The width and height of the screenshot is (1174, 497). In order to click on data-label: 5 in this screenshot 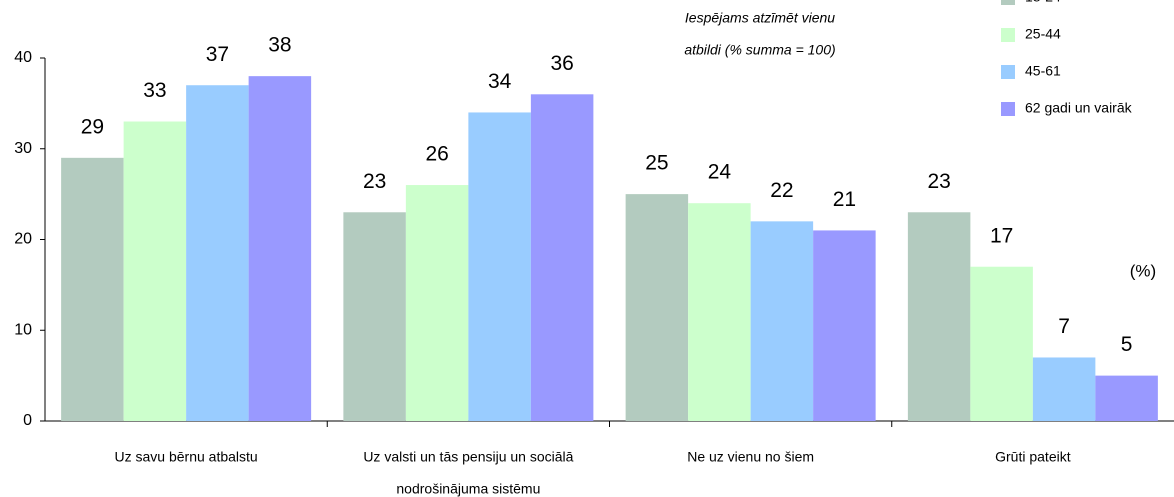, I will do `click(1127, 344)`.